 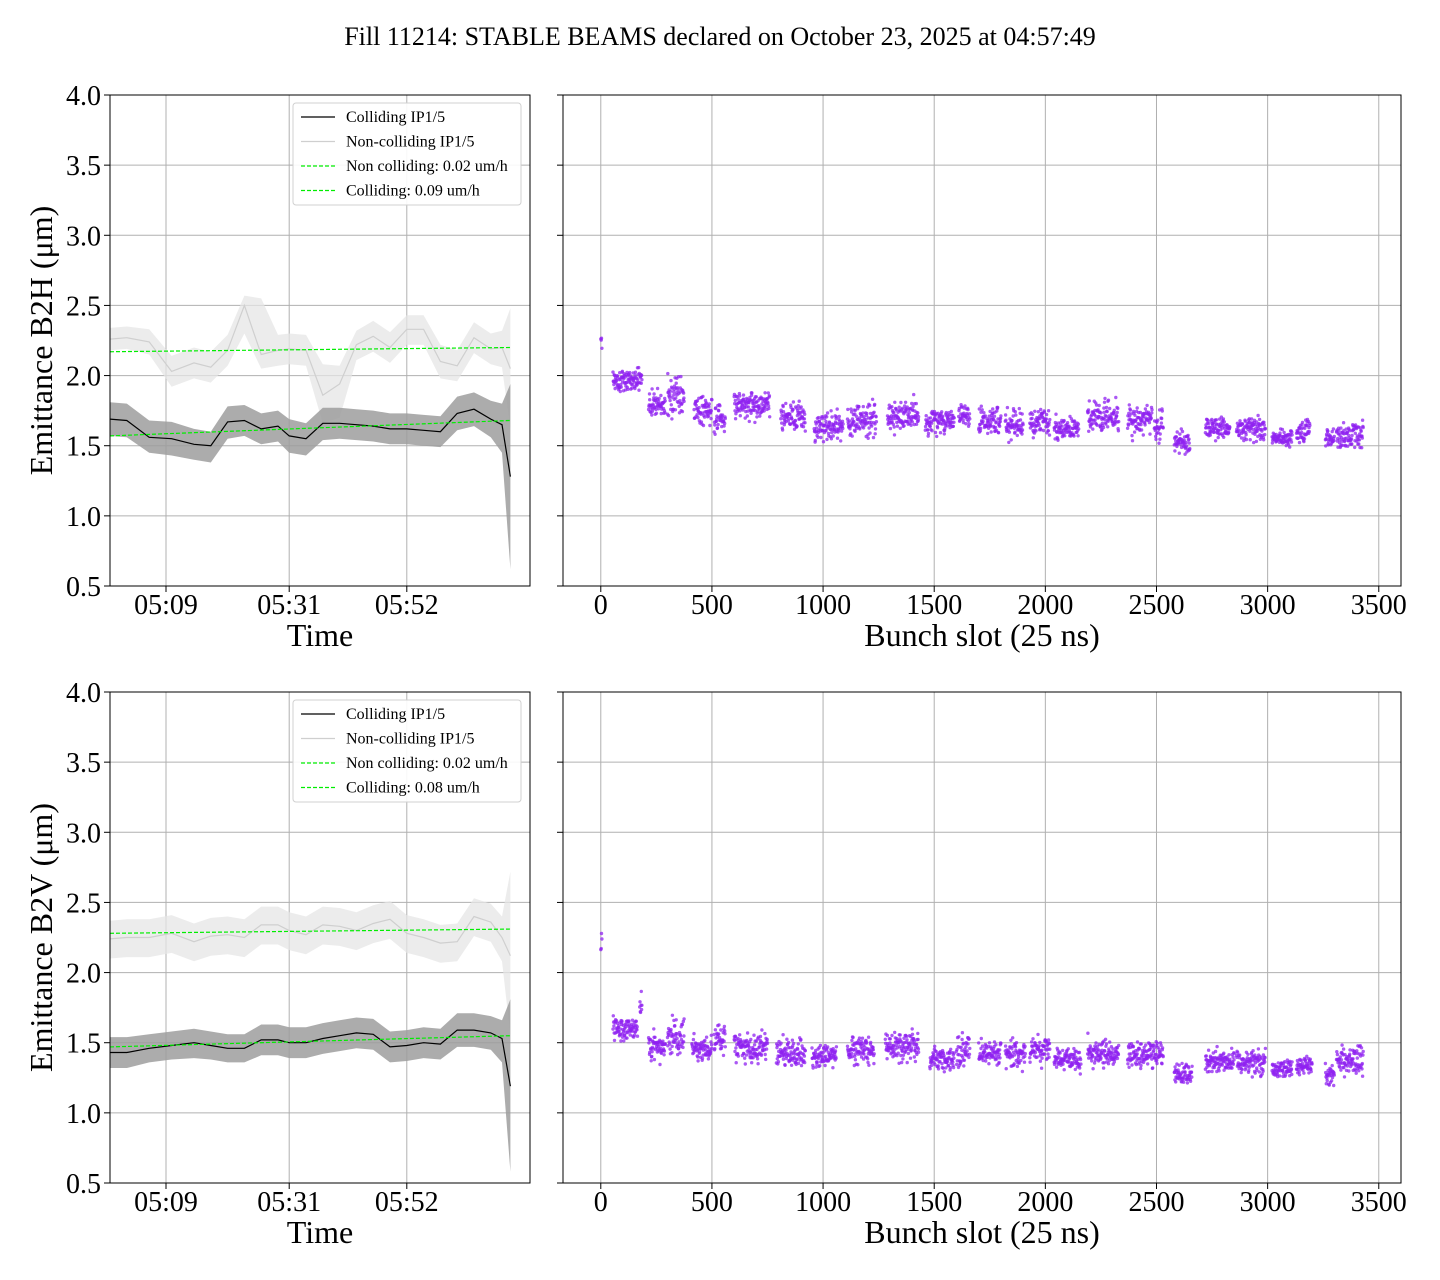 I want to click on x-tick-label: 500, so click(x=712, y=1202).